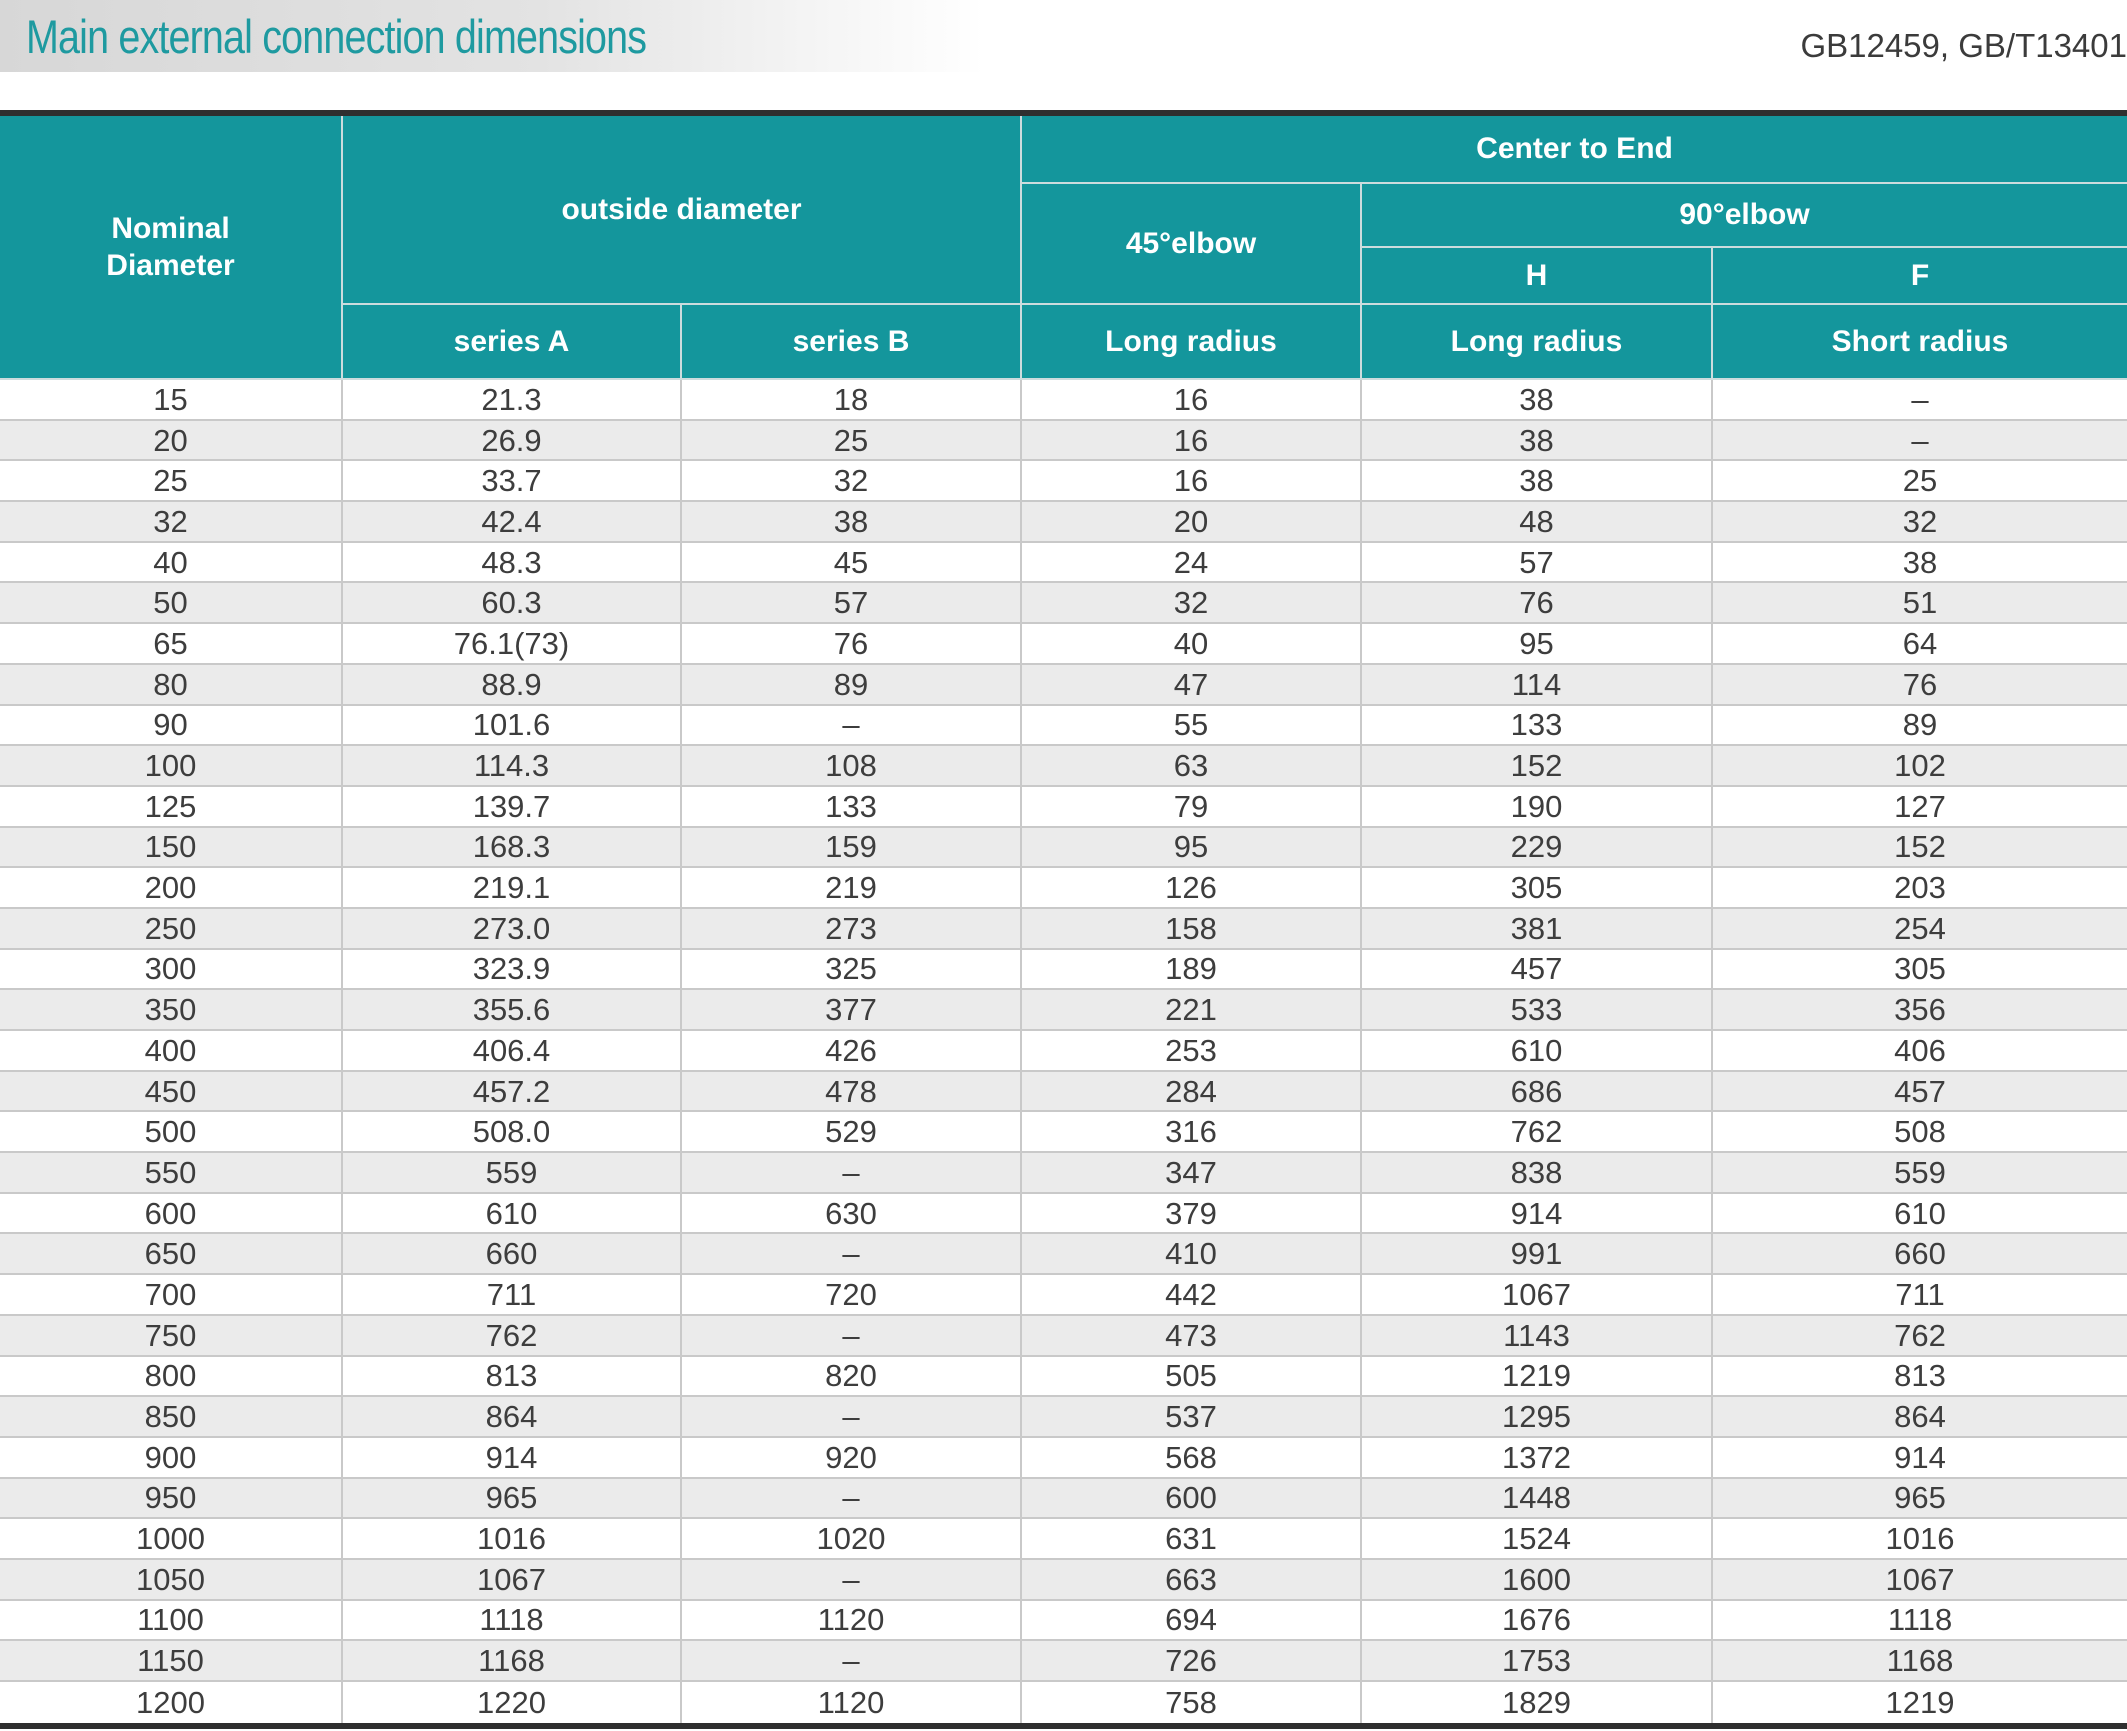  I want to click on table-cell: 920, so click(852, 1458).